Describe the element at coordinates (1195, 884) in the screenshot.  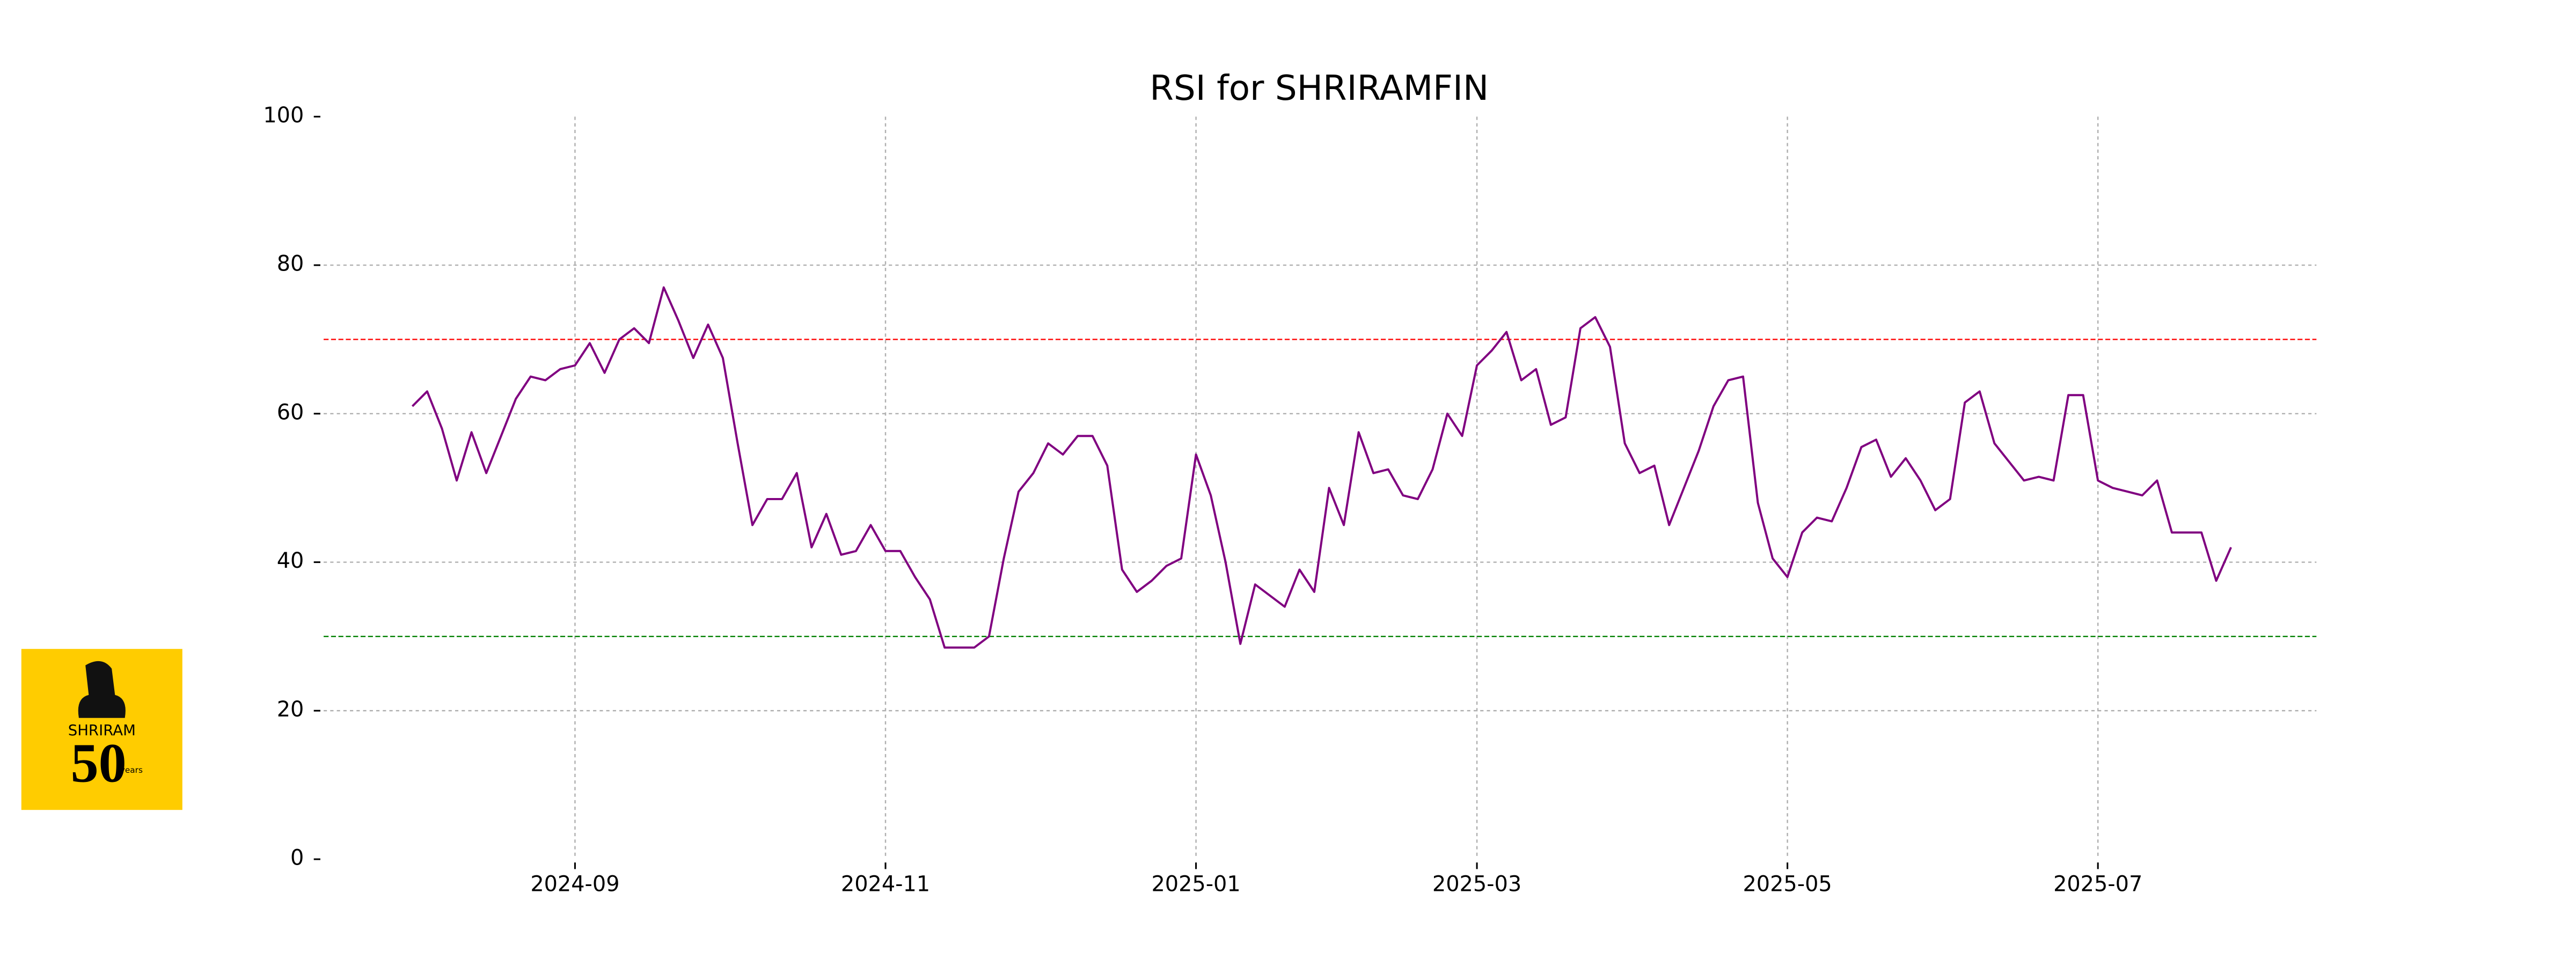
I see `x-tick-label: 2025-01` at that location.